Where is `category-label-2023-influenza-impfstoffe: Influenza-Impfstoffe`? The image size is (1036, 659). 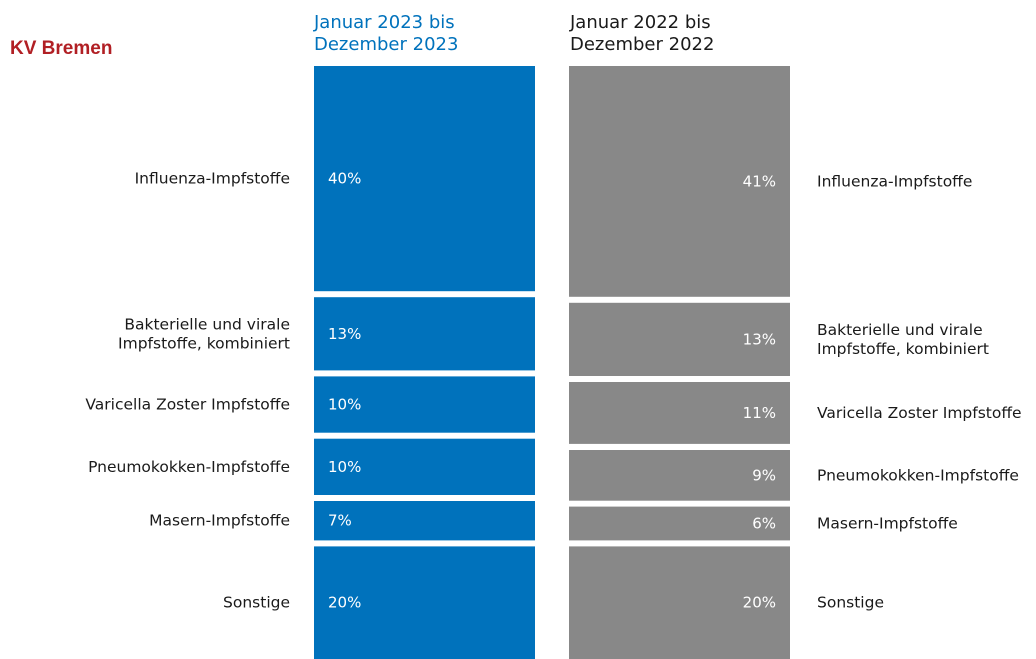 category-label-2023-influenza-impfstoffe: Influenza-Impfstoffe is located at coordinates (212, 179).